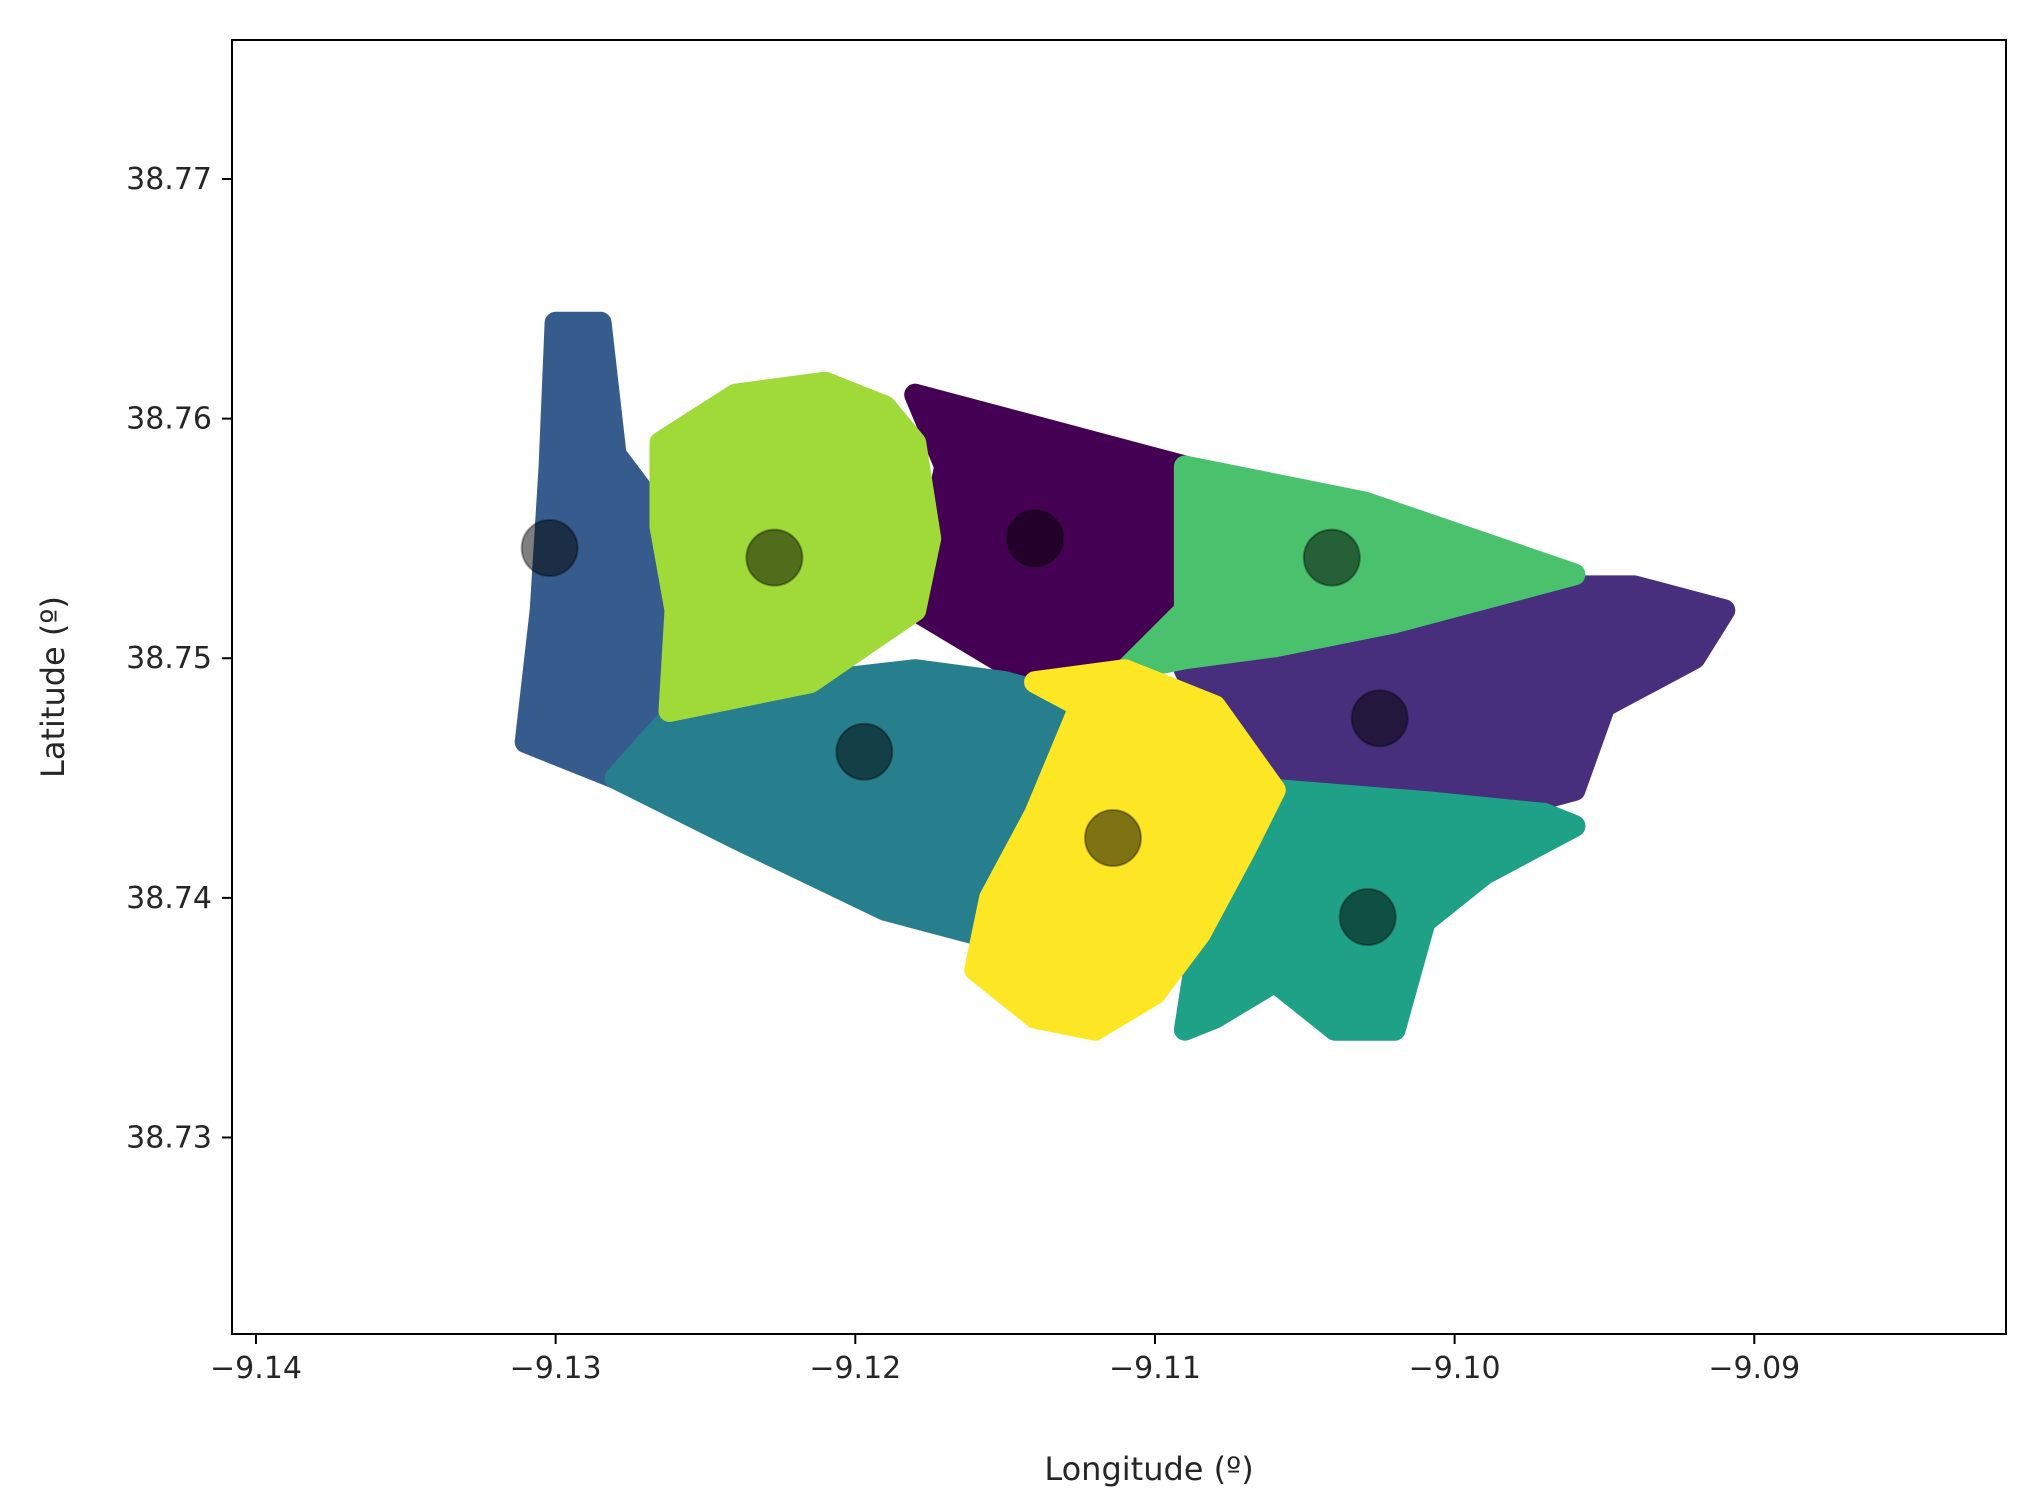 Image resolution: width=2022 pixels, height=1512 pixels. Describe the element at coordinates (1005, 1360) in the screenshot. I see `x-axis: −9.14 −9.13 −9.12 −9.11 −9.10 −9.09` at that location.